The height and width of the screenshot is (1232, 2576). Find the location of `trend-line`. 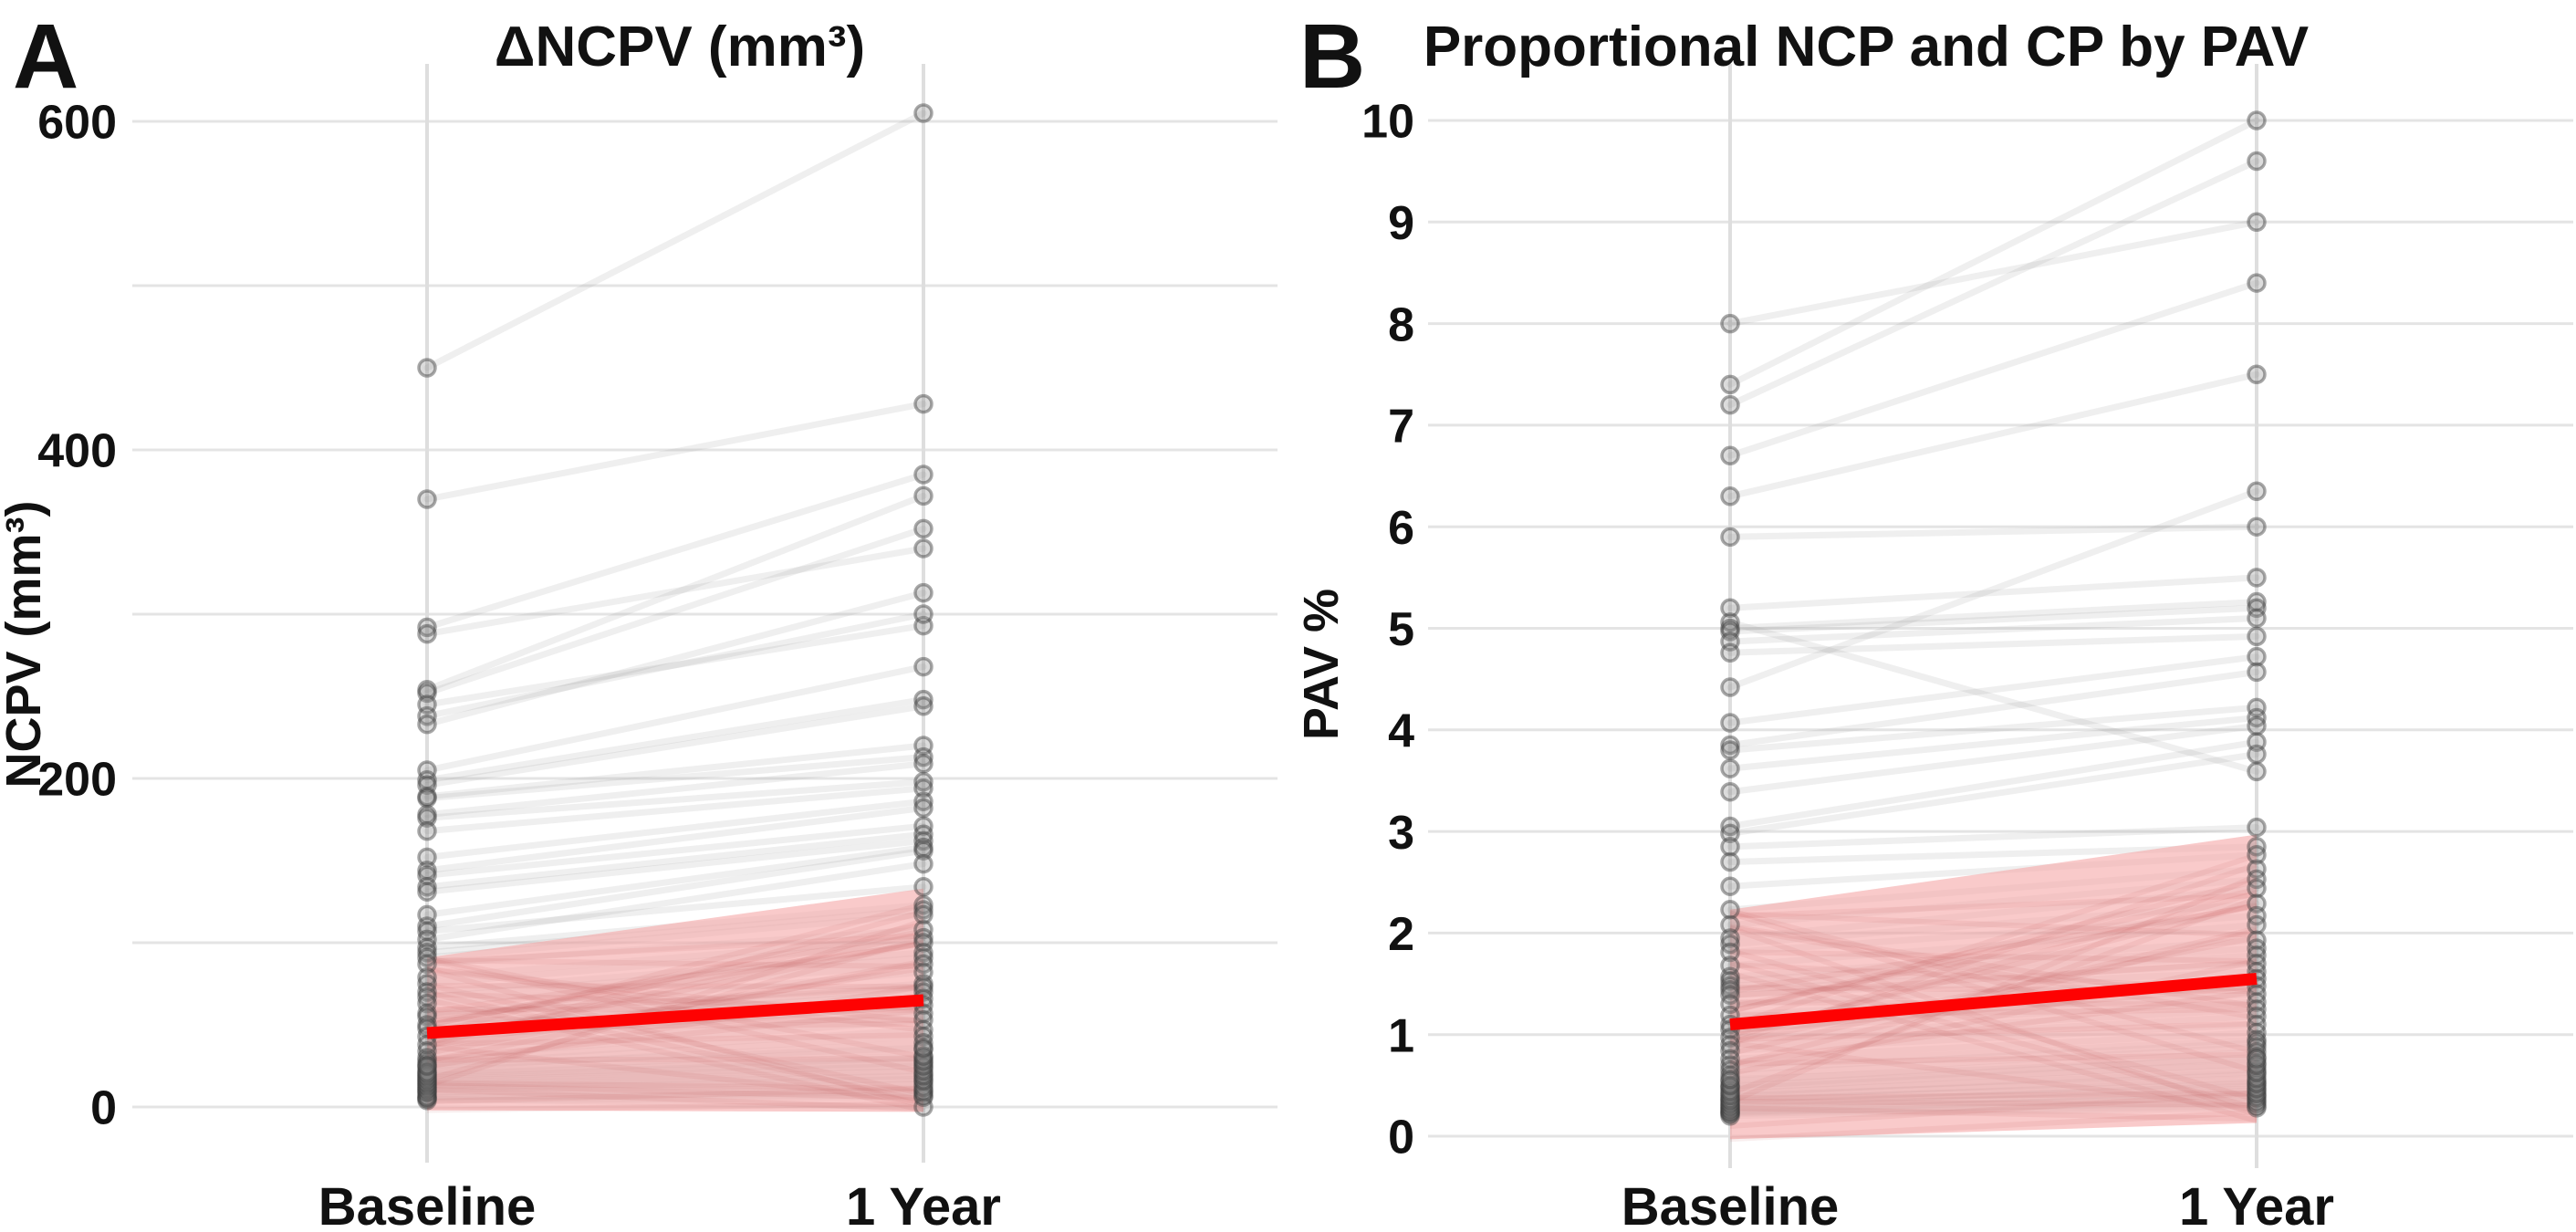

trend-line is located at coordinates (675, 1017).